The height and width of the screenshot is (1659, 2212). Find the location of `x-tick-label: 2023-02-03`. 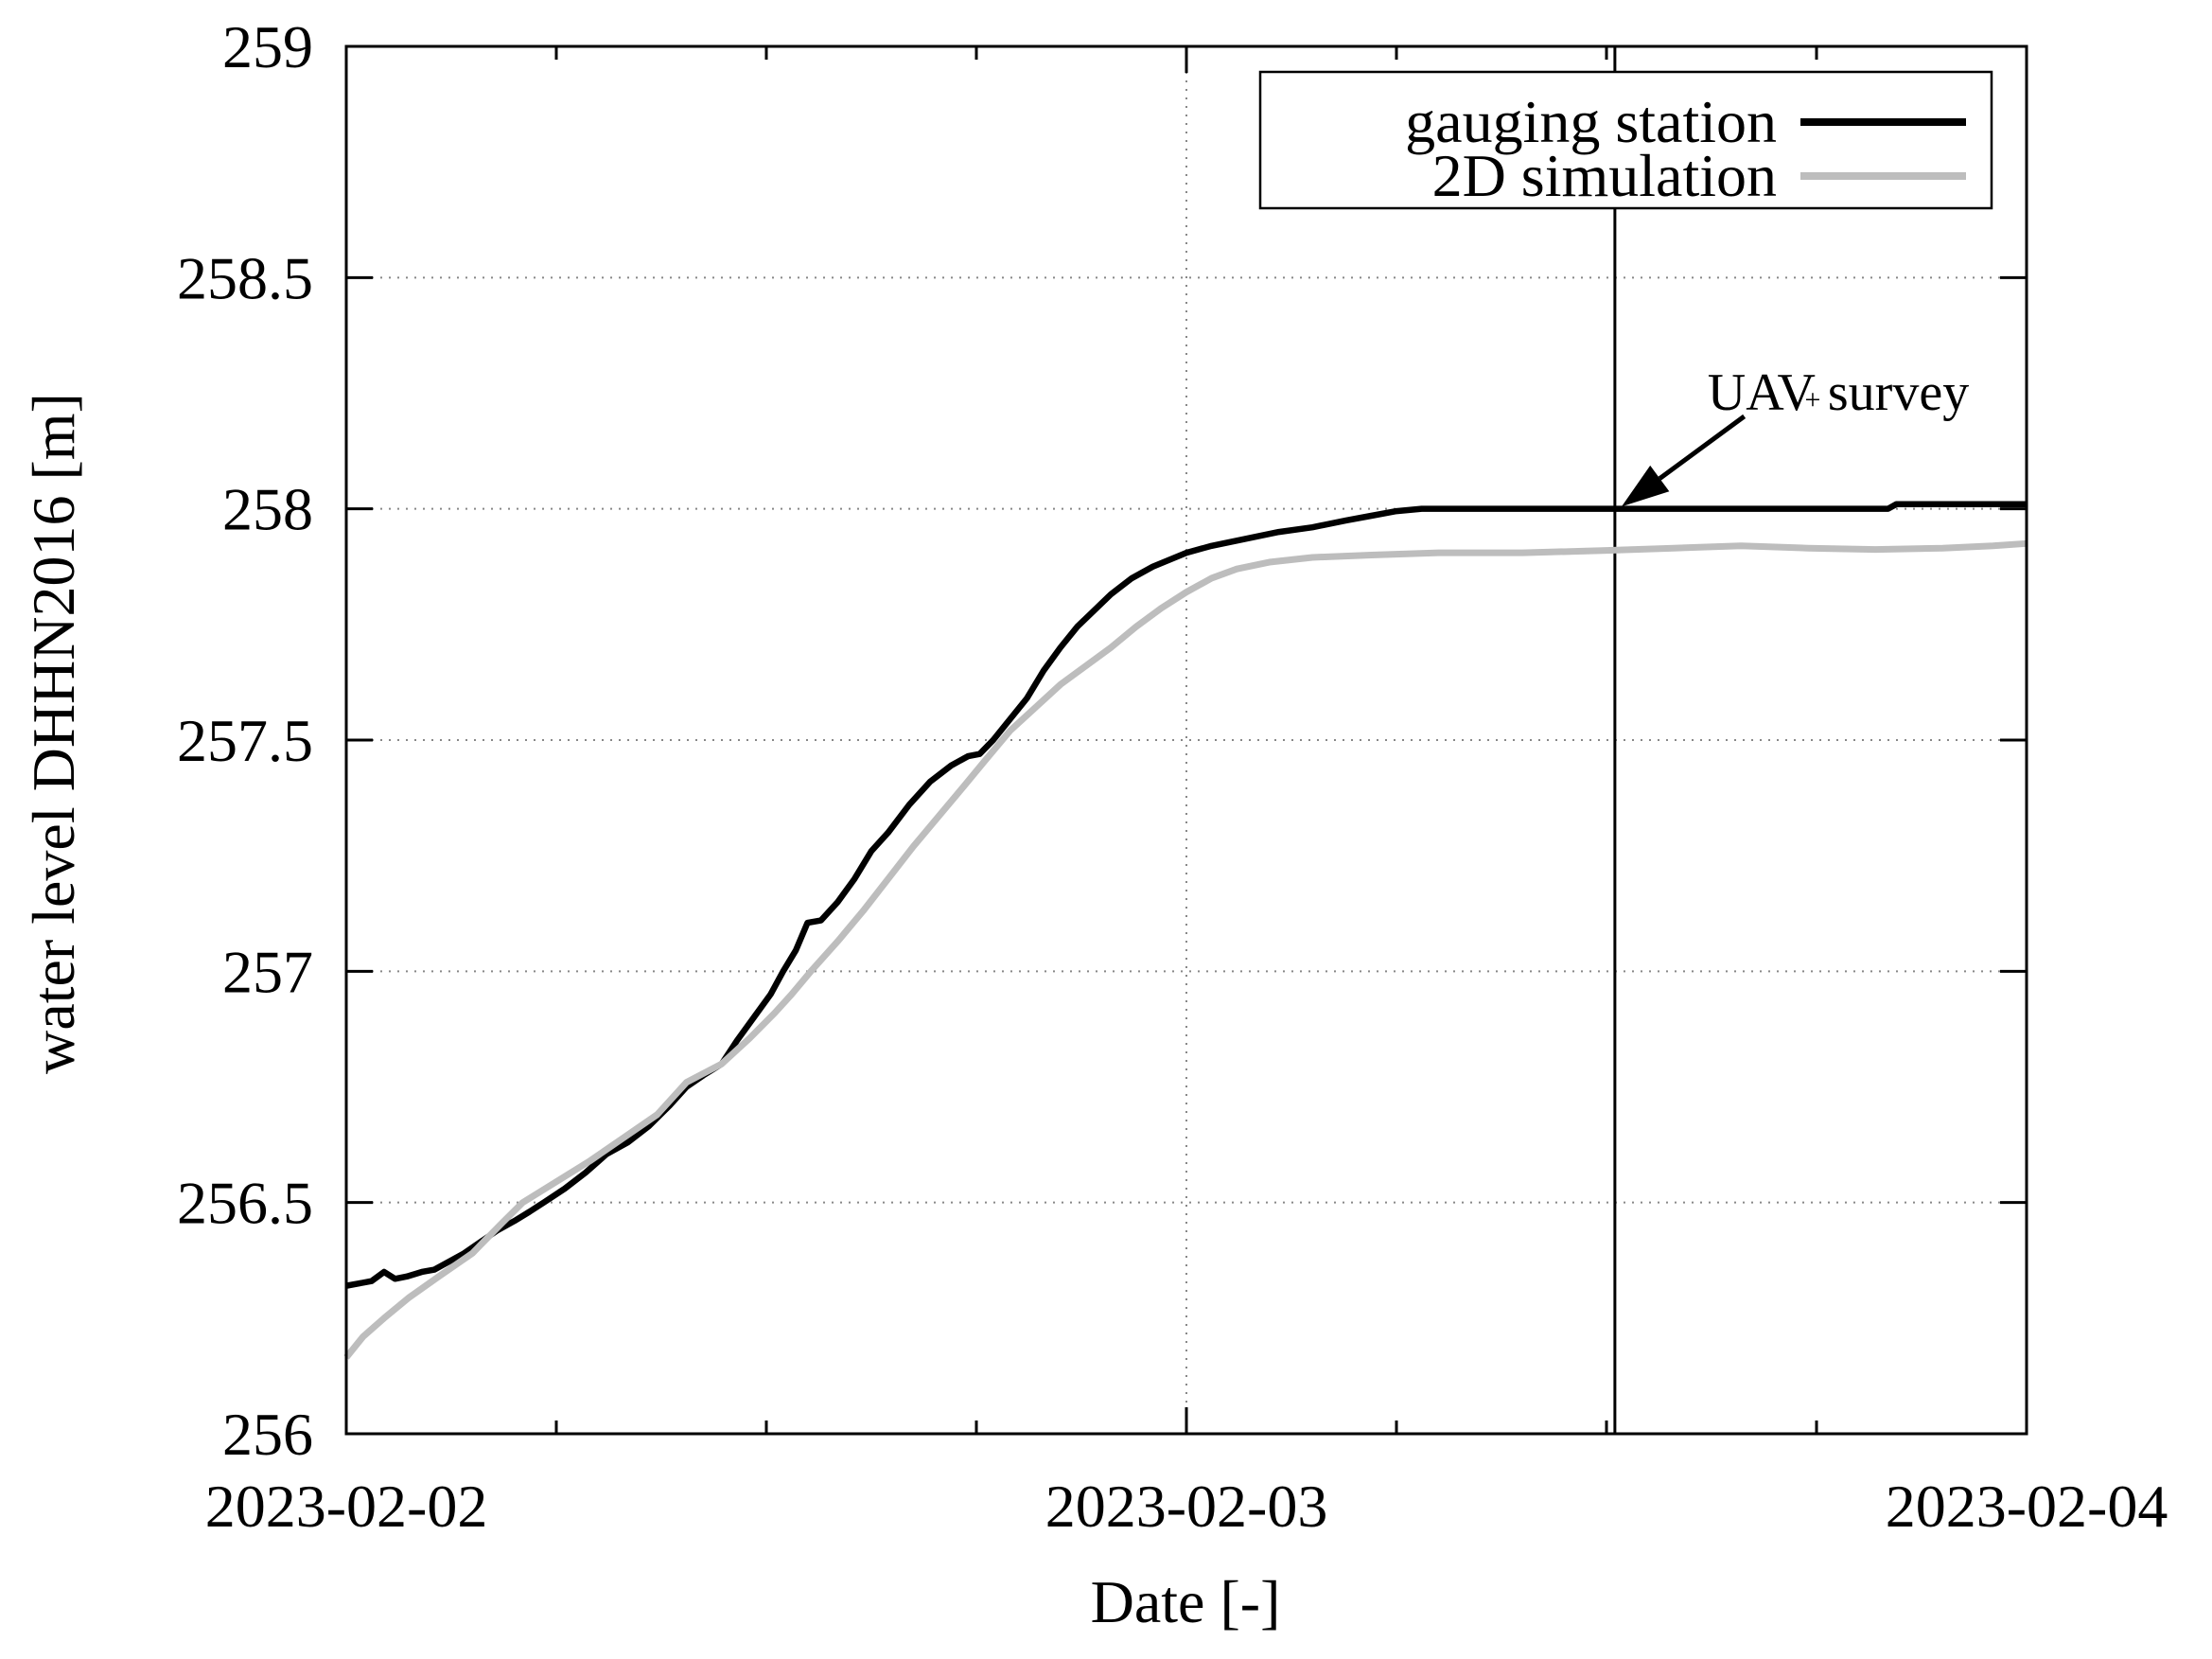

x-tick-label: 2023-02-03 is located at coordinates (1186, 1506).